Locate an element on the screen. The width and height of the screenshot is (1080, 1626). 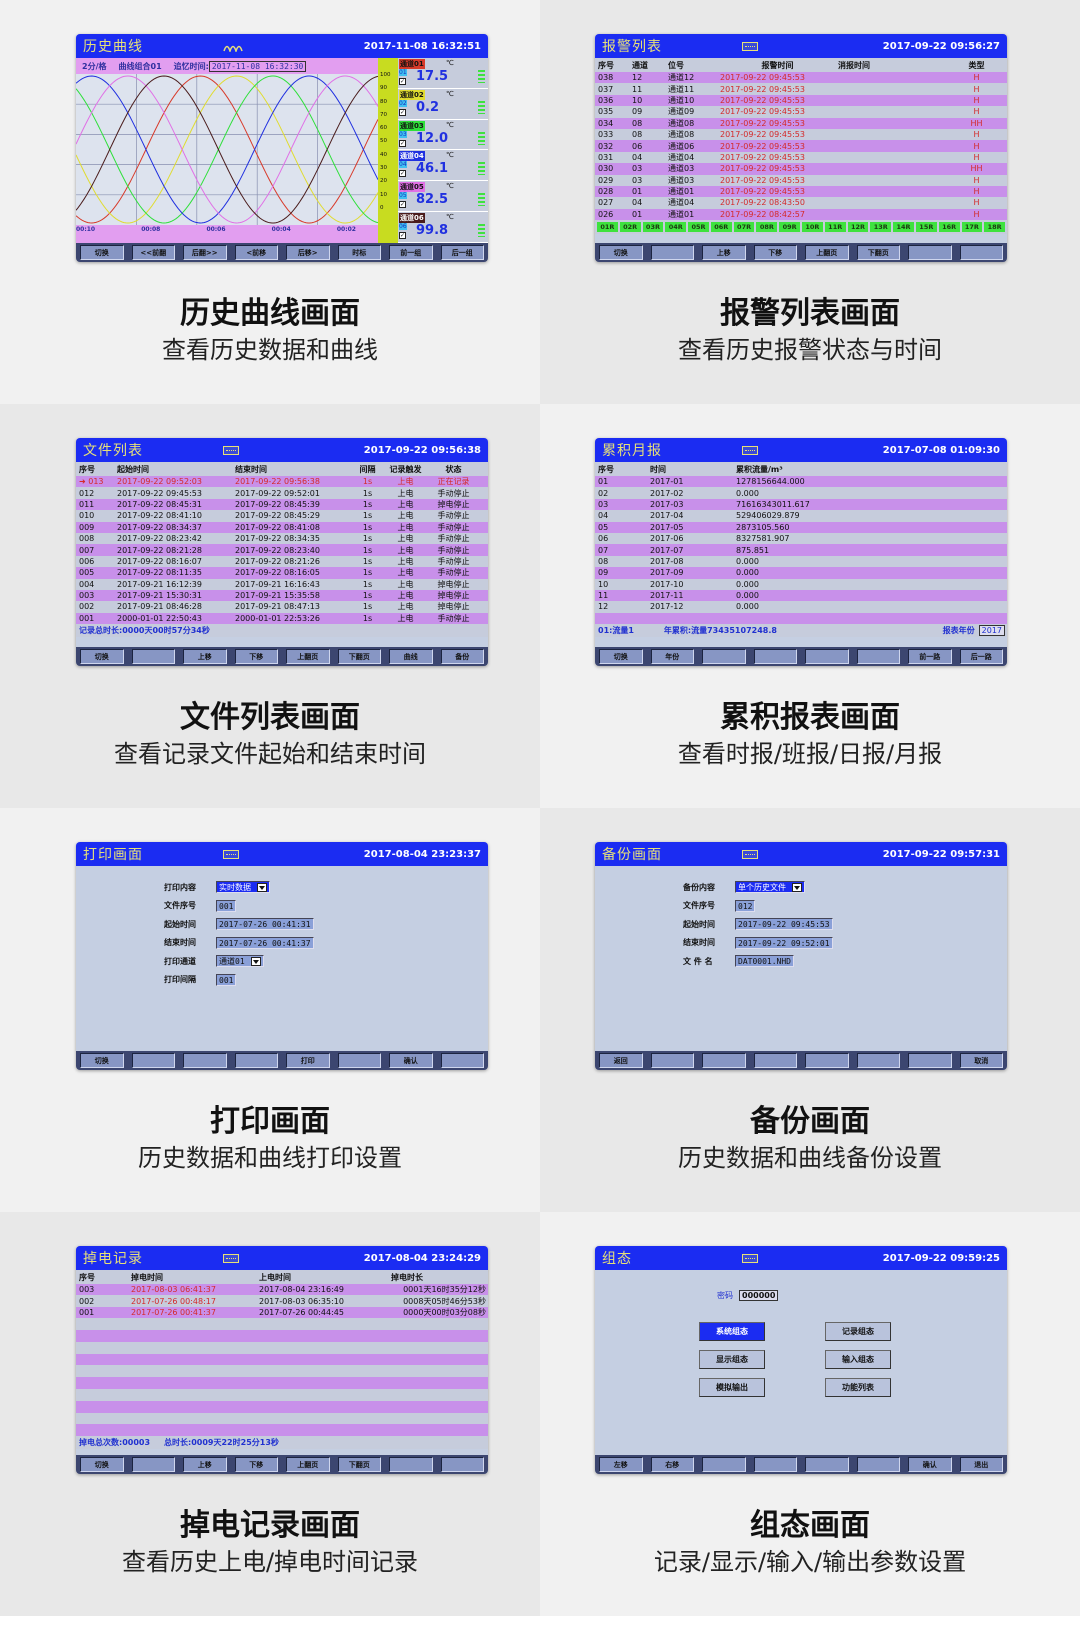
select-field: 通道01 is located at coordinates (240, 961).